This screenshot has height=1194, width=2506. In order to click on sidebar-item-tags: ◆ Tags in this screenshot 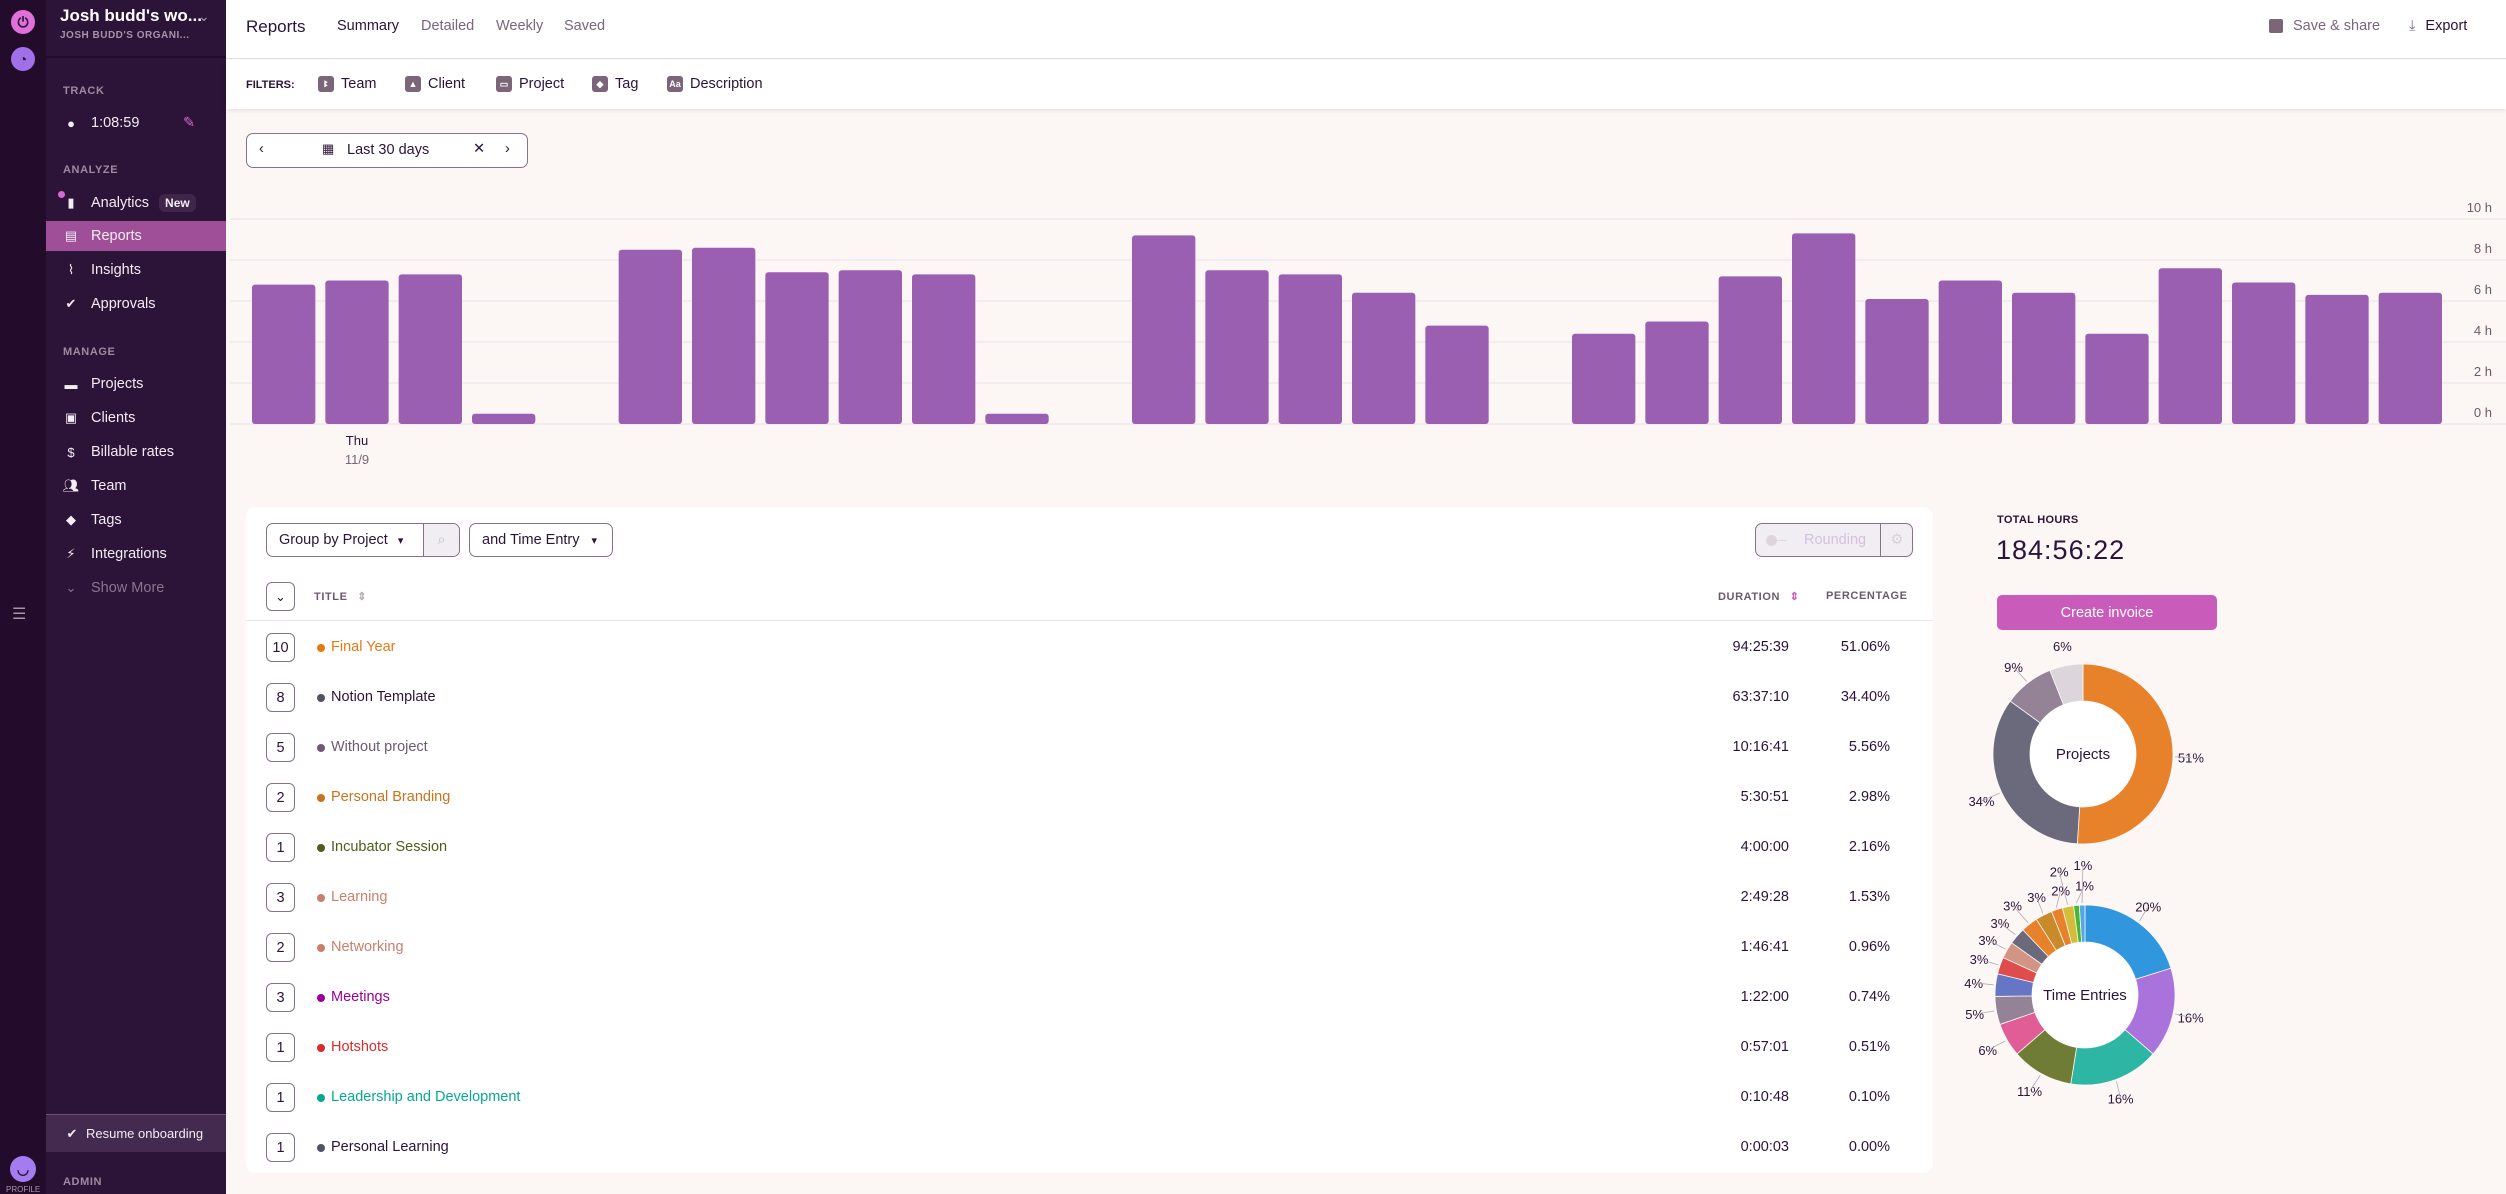, I will do `click(136, 520)`.